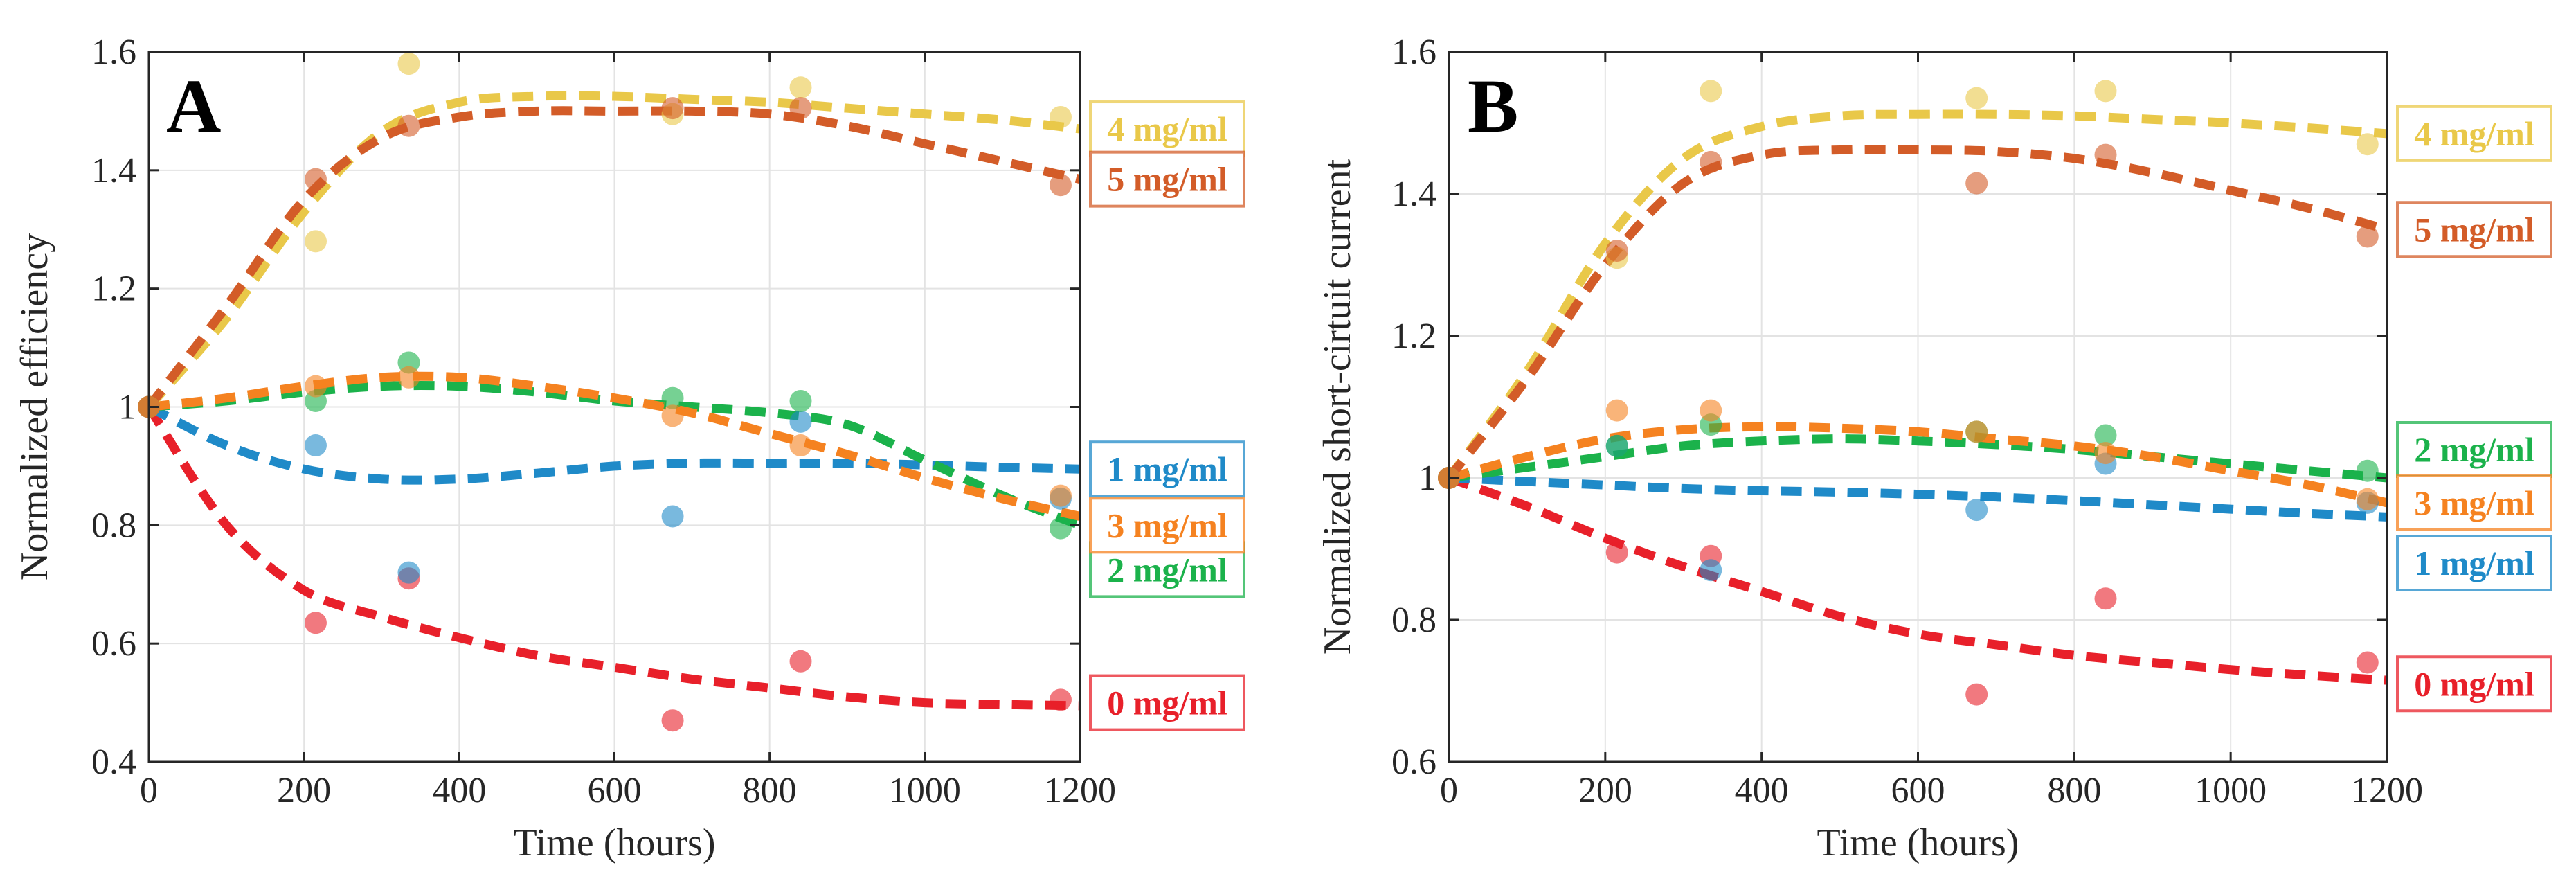 The image size is (2576, 890). What do you see at coordinates (113, 170) in the screenshot?
I see `y-tick-label: 1.4` at bounding box center [113, 170].